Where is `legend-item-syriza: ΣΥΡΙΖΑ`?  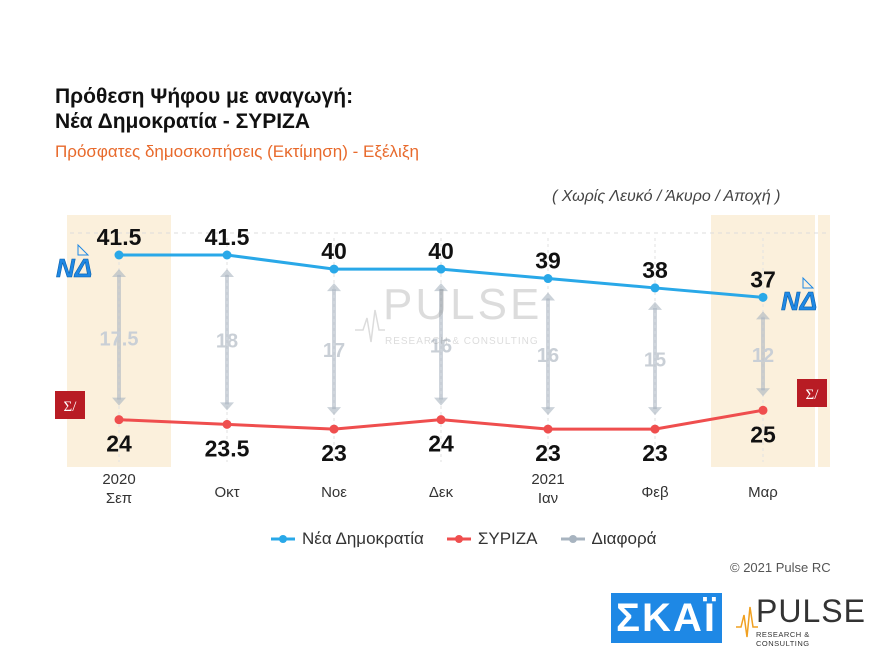 legend-item-syriza: ΣΥΡΙΖΑ is located at coordinates (492, 539).